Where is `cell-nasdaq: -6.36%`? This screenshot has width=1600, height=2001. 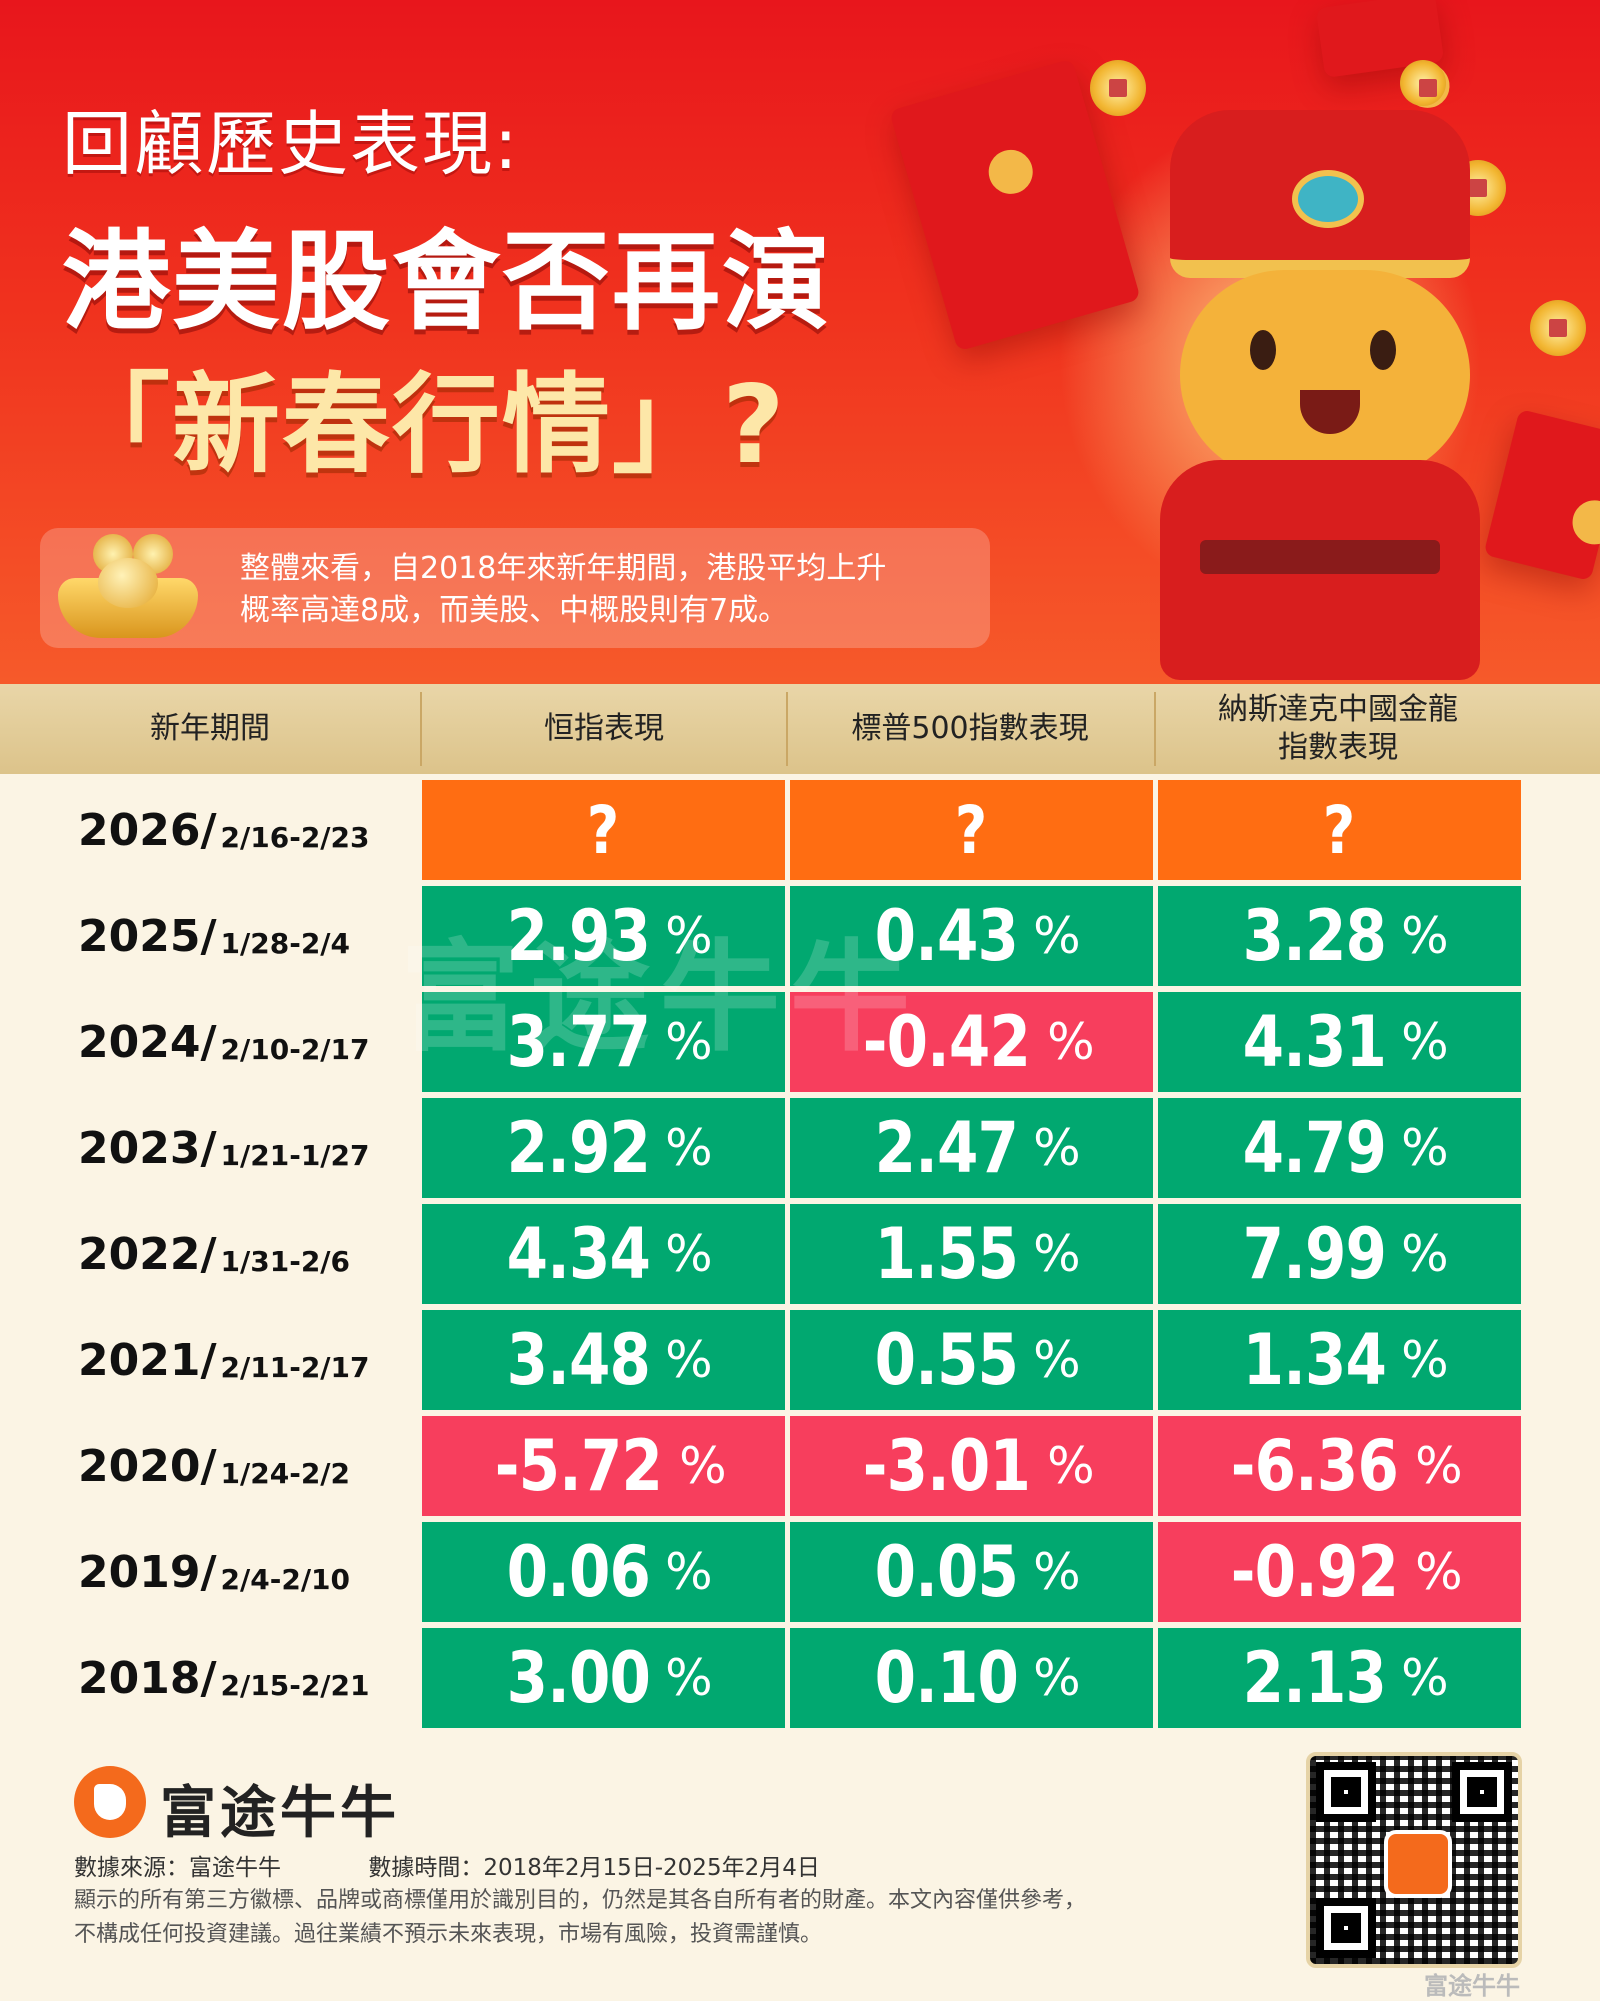
cell-nasdaq: -6.36% is located at coordinates (1339, 1466).